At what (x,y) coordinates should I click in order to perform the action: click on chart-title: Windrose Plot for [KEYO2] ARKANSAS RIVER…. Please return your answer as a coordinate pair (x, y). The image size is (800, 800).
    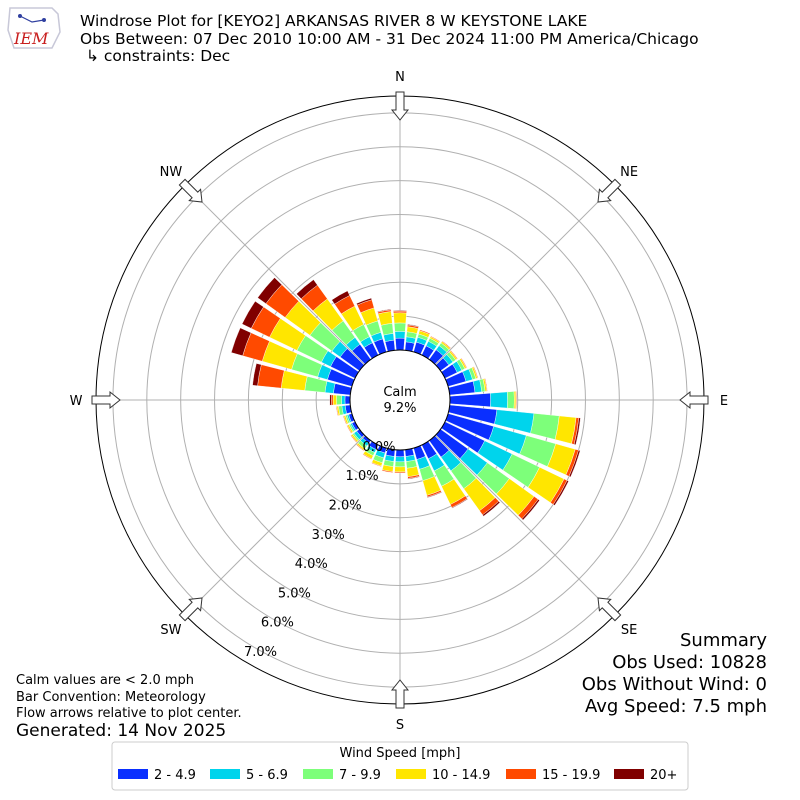
    Looking at the image, I should click on (333, 21).